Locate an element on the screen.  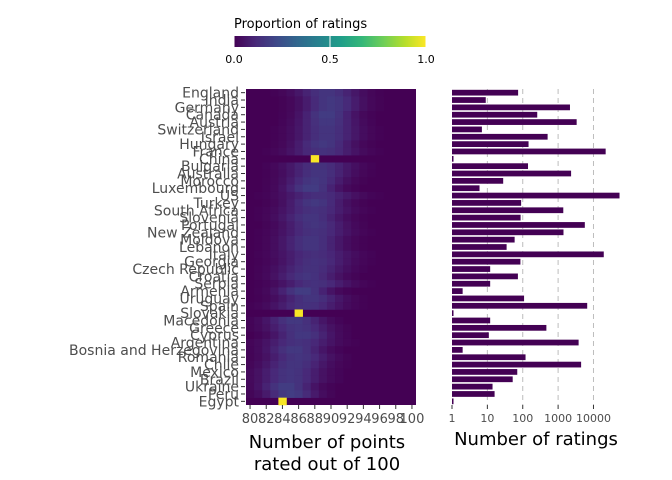
heatmap-x-tick-label: 84 is located at coordinates (282, 419).